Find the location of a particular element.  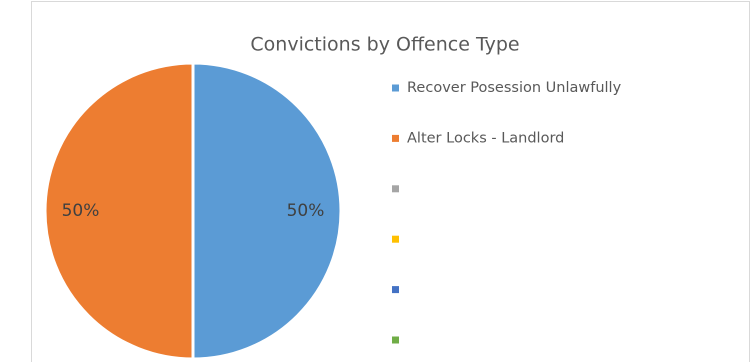

legend-label: Alter Locks - Landlord is located at coordinates (485, 138).